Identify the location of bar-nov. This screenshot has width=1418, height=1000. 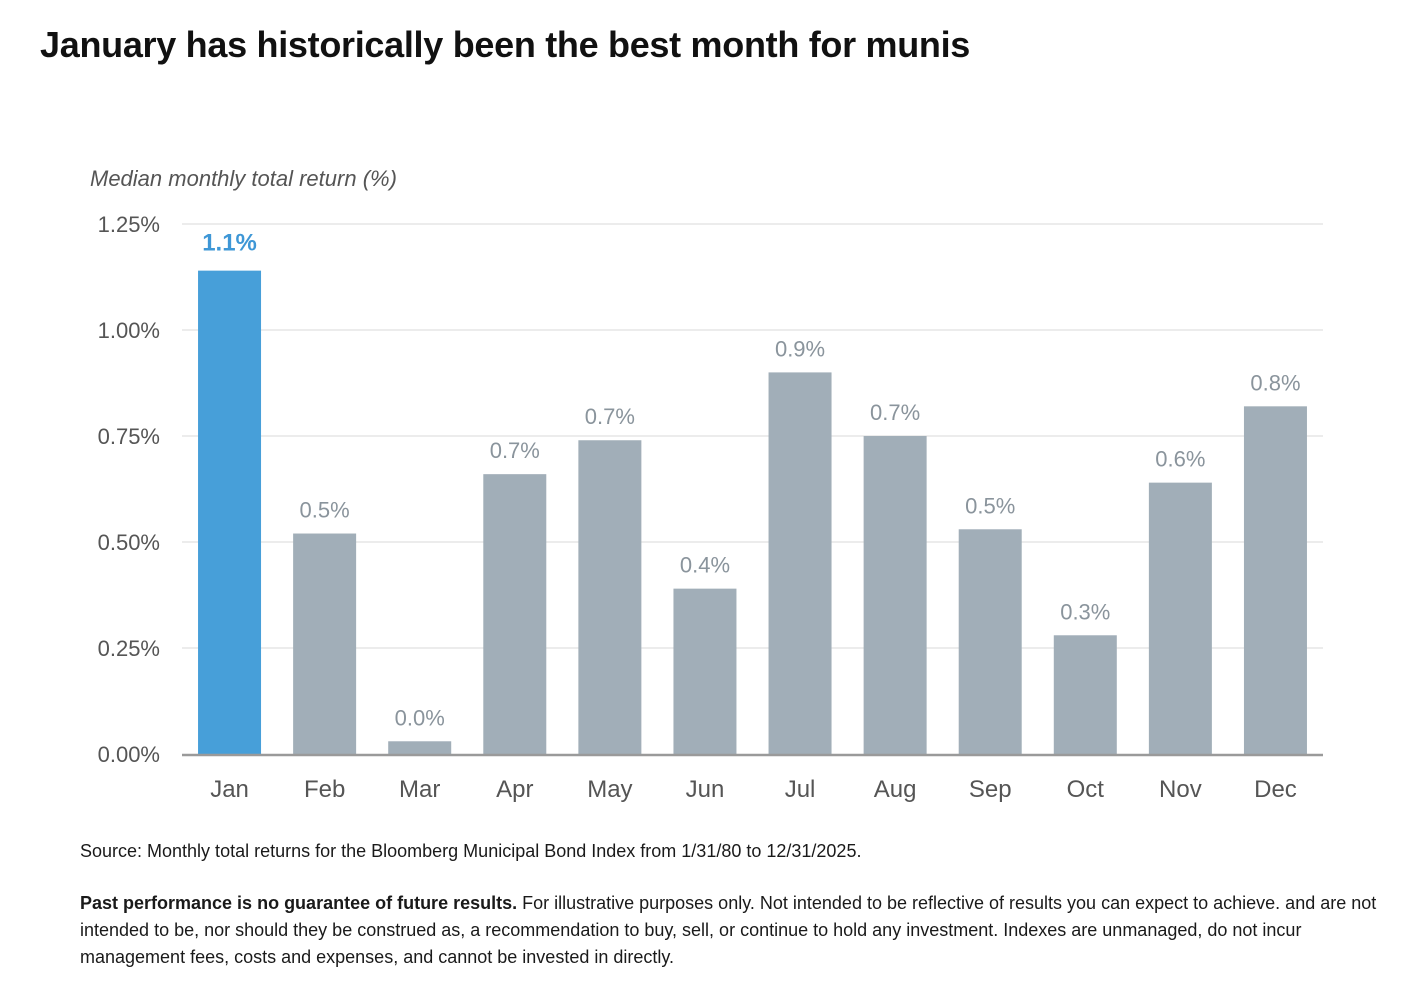
(1180, 618).